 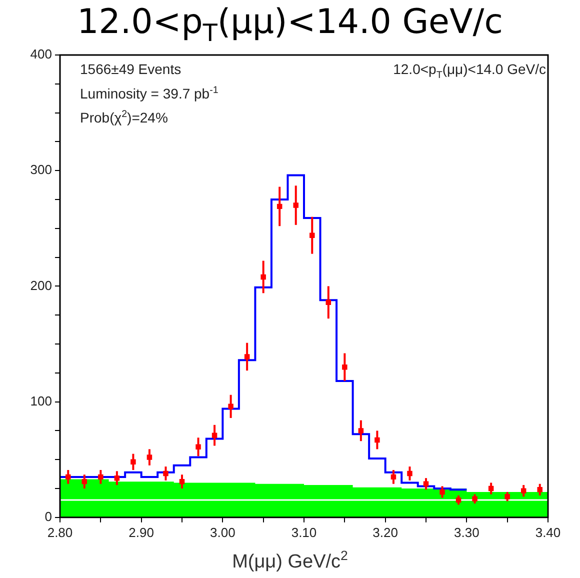 What do you see at coordinates (131, 69) in the screenshot?
I see `annotation: 1566±49 Events` at bounding box center [131, 69].